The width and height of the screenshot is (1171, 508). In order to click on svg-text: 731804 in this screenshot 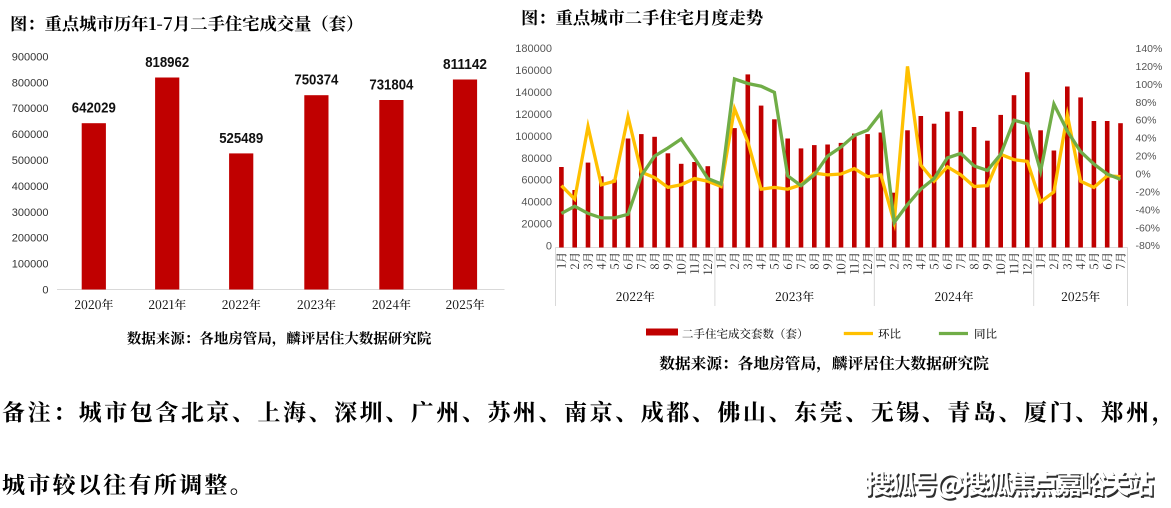, I will do `click(391, 85)`.